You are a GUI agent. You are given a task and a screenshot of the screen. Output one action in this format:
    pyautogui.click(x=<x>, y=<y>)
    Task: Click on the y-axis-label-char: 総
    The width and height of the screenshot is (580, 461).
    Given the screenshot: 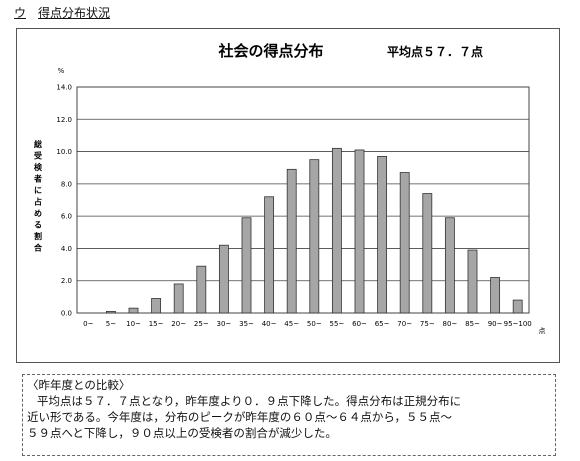 What is the action you would take?
    pyautogui.click(x=38, y=144)
    